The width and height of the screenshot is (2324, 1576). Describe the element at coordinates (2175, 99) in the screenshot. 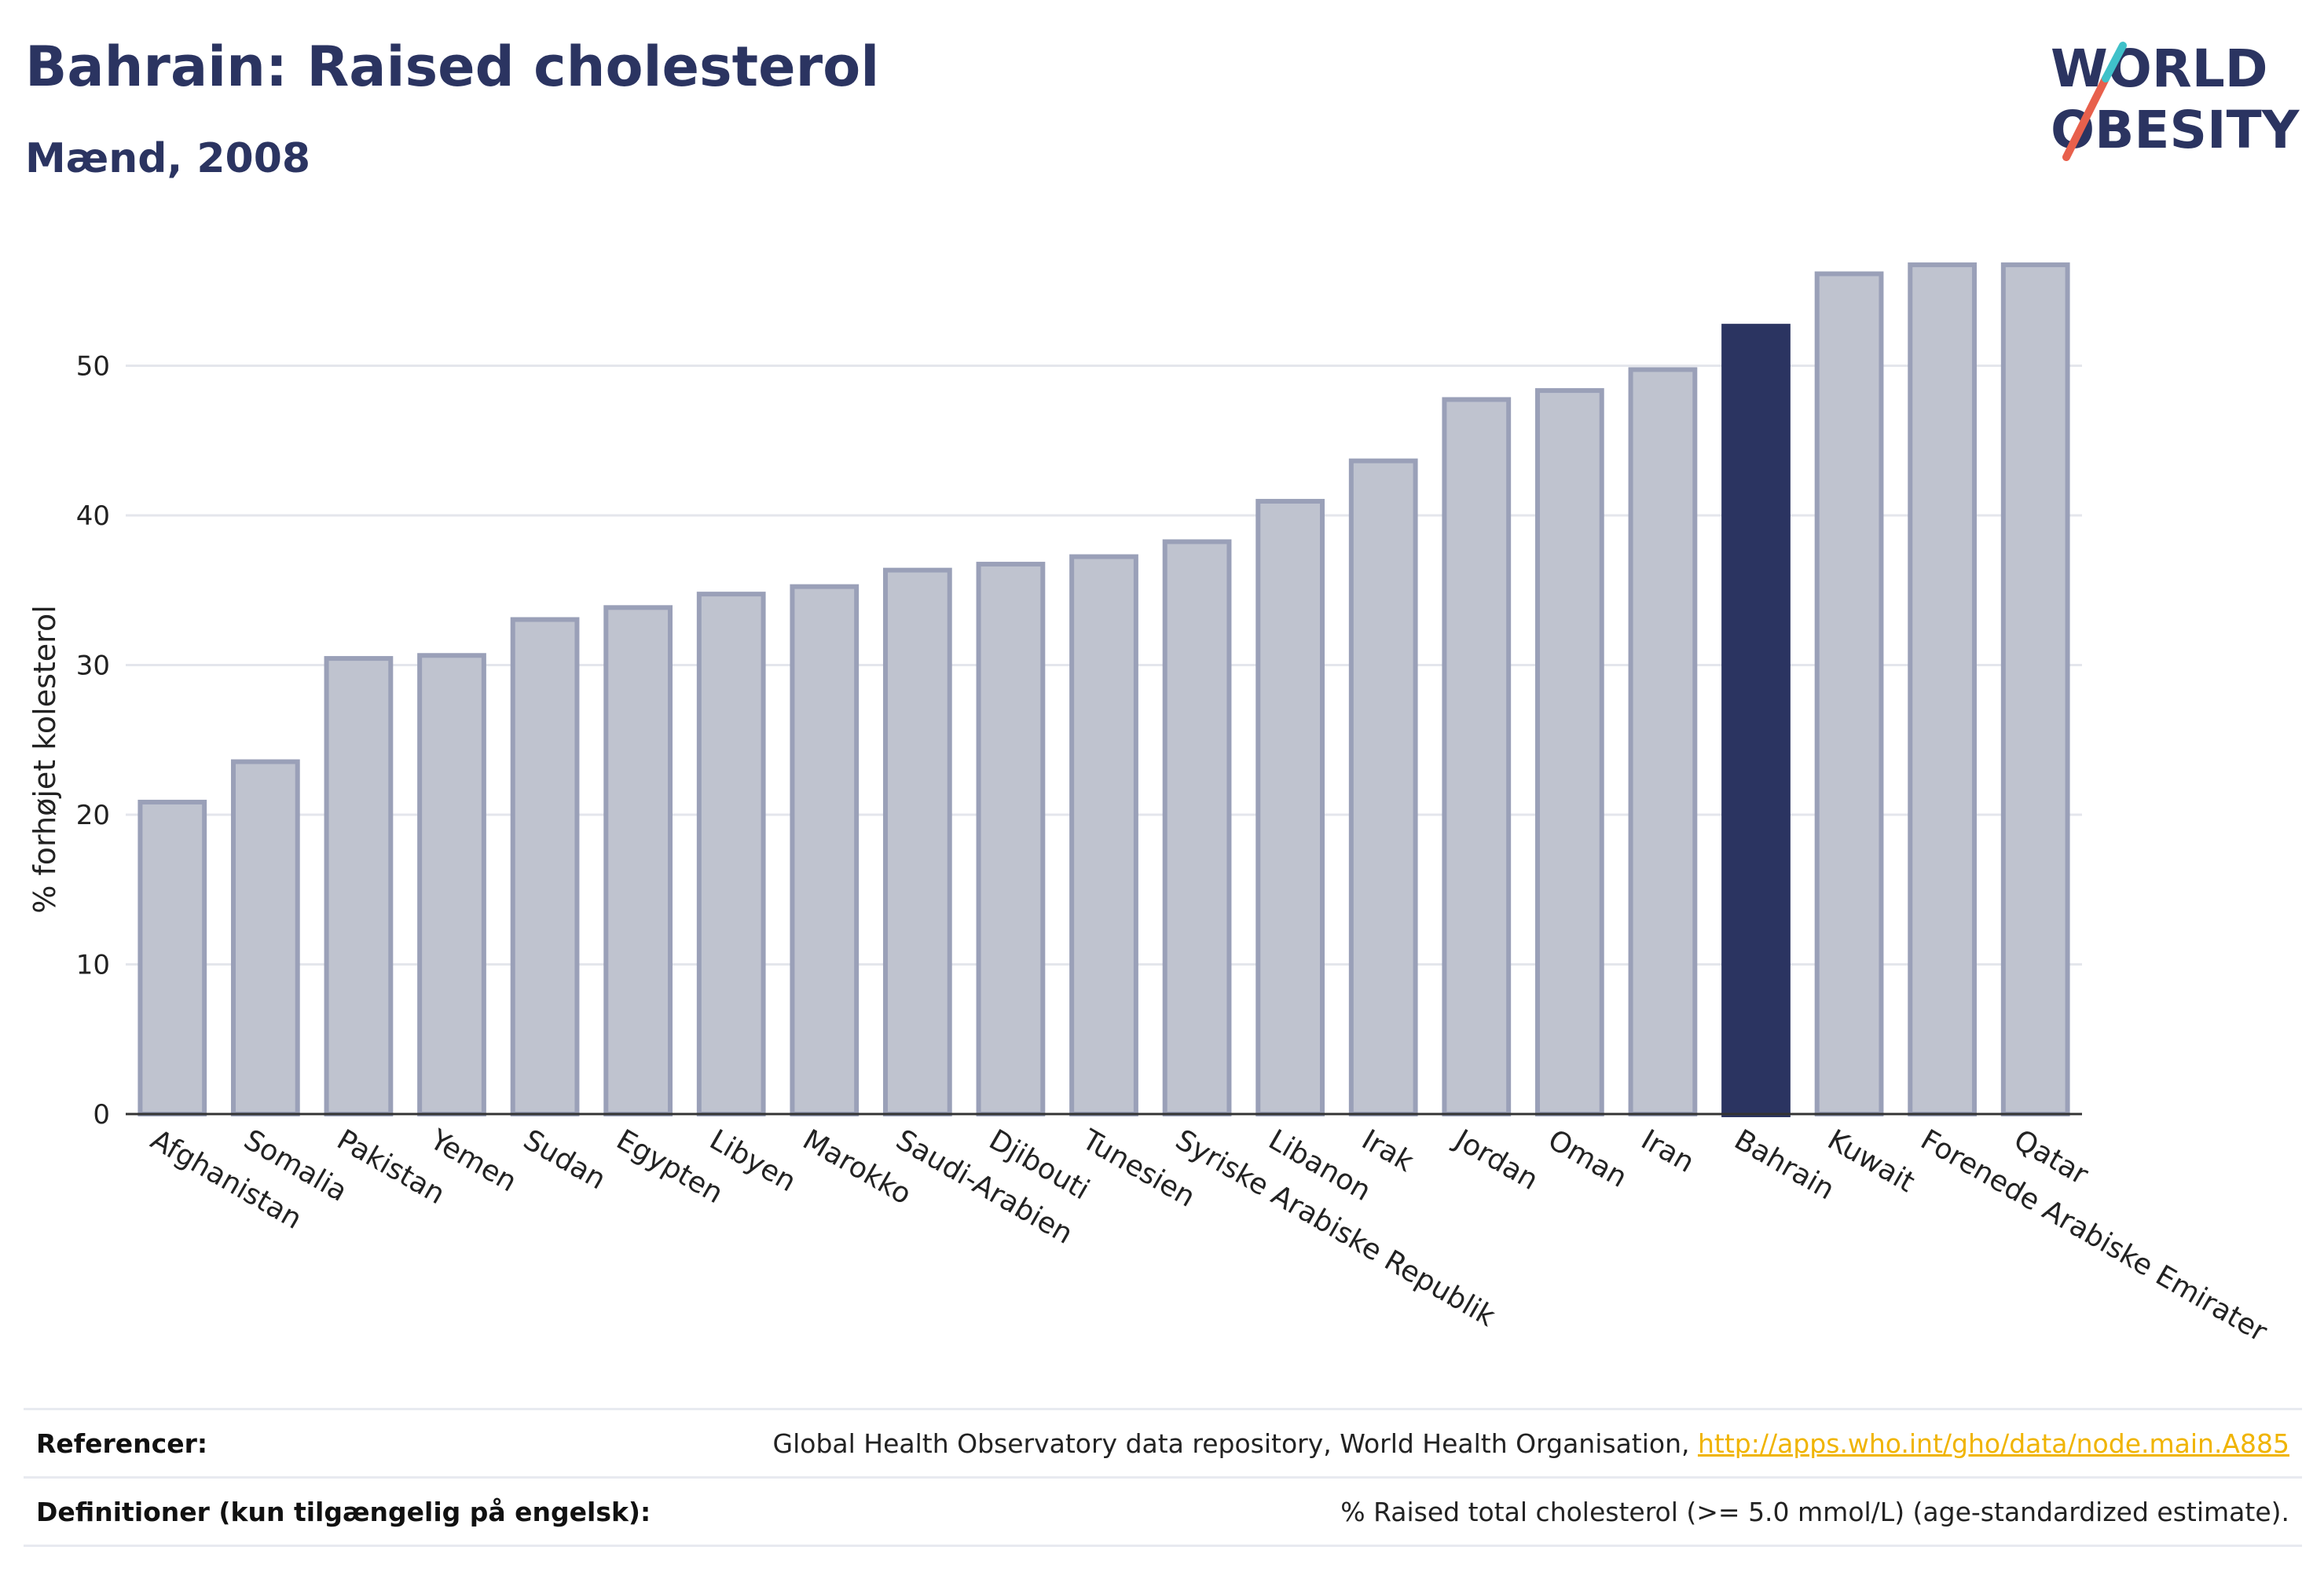

I see `world-obesity-logo: WORLD OBESITY` at that location.